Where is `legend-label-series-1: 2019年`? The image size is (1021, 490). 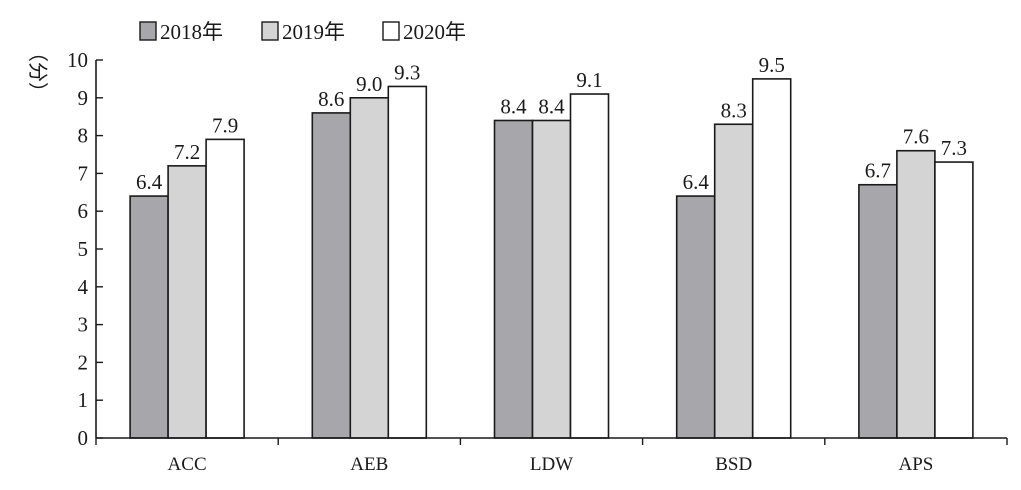 legend-label-series-1: 2019年 is located at coordinates (313, 32).